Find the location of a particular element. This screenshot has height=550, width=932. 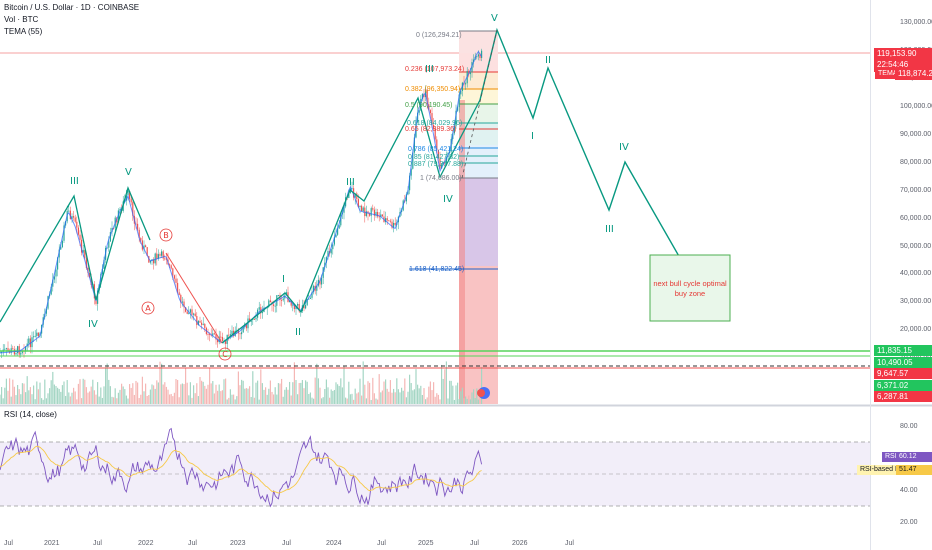

rsi-indicator-label: RSI (14, close) is located at coordinates (30, 414).